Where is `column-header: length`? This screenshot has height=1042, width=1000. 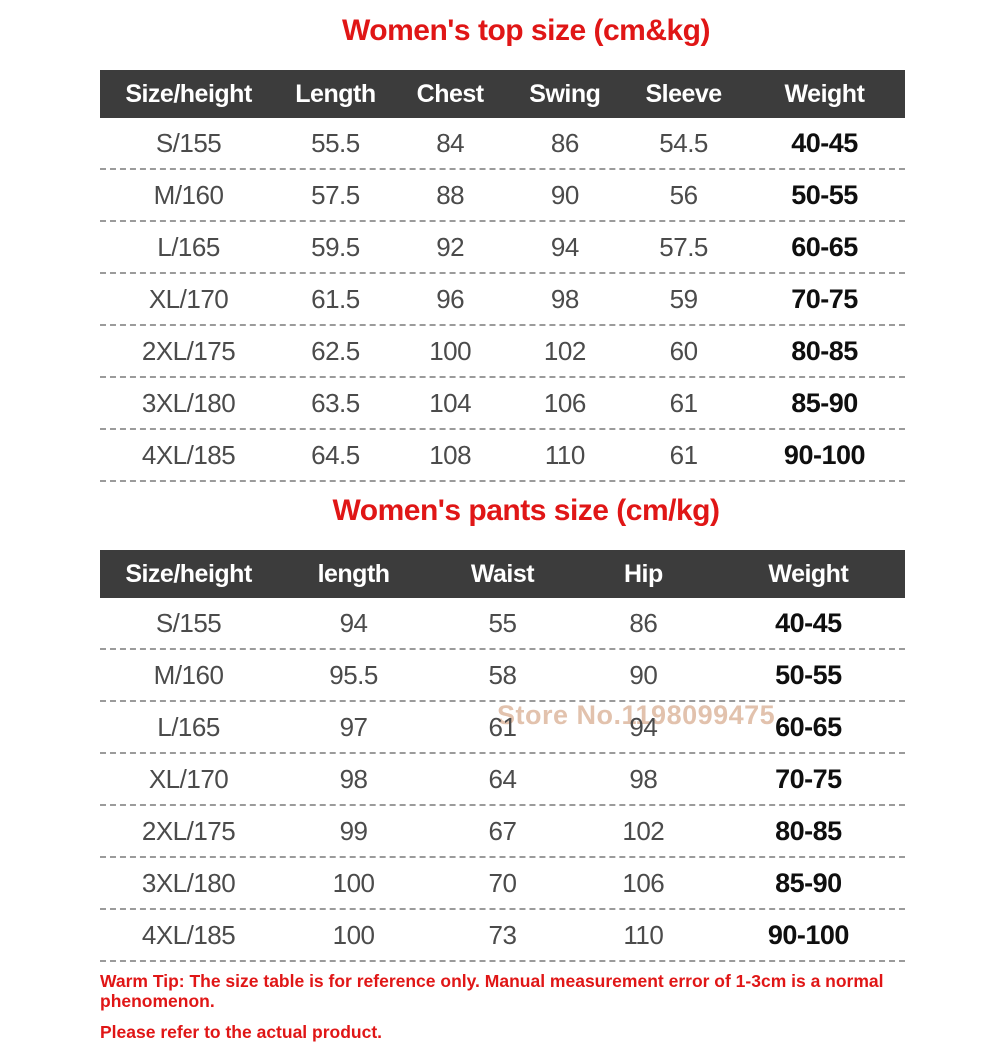 column-header: length is located at coordinates (353, 573).